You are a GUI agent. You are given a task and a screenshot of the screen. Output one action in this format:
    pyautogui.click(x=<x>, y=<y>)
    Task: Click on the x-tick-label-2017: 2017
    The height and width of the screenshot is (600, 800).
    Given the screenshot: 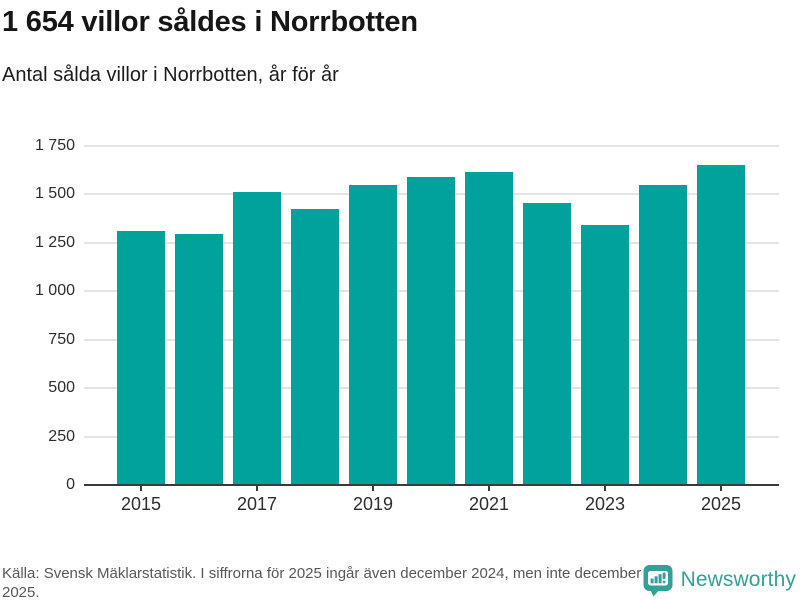 What is the action you would take?
    pyautogui.click(x=257, y=504)
    